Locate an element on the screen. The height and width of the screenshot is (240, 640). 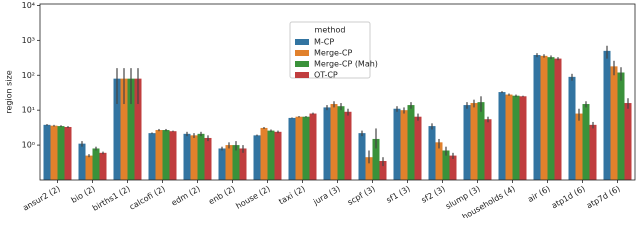
y-tick-label: 10¹ is located at coordinates (28, 110).